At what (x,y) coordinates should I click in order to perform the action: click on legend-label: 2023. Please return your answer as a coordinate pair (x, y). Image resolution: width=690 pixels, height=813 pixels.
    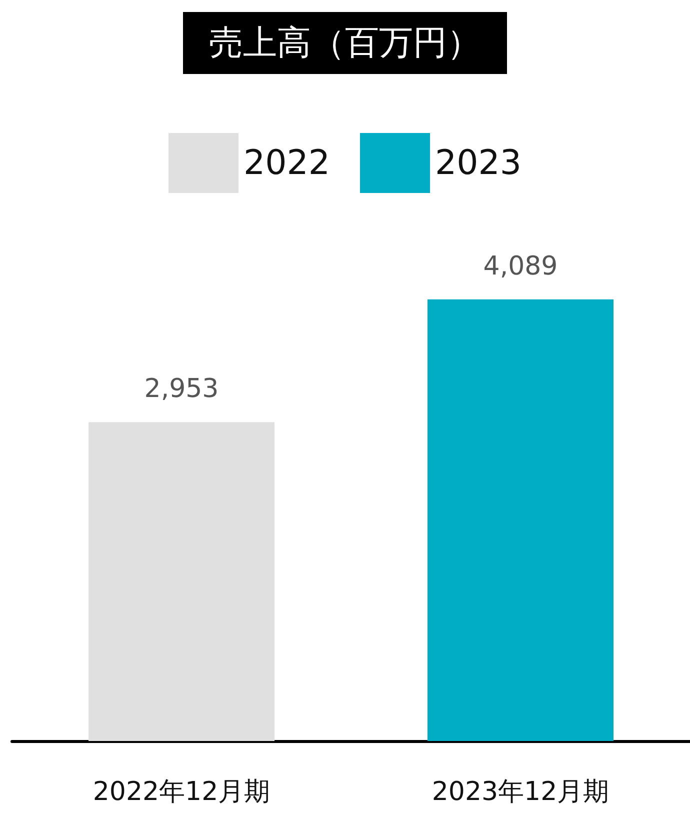
    Looking at the image, I should click on (478, 163).